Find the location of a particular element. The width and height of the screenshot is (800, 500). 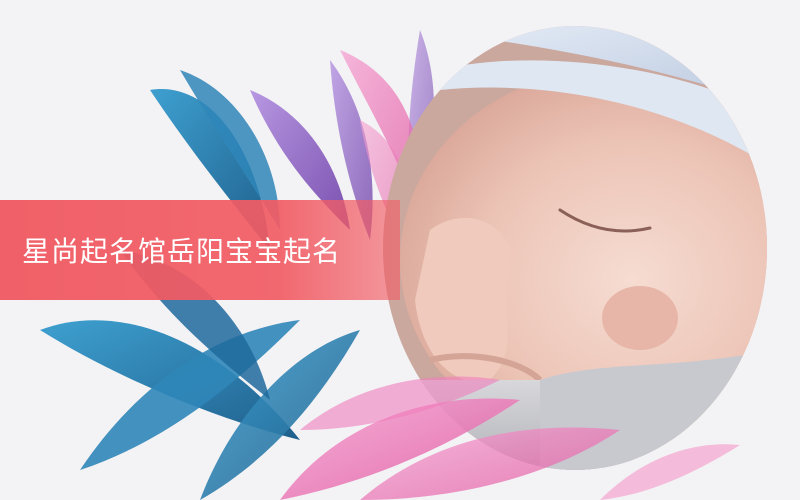

pink-feathers-bottom is located at coordinates (510, 438).